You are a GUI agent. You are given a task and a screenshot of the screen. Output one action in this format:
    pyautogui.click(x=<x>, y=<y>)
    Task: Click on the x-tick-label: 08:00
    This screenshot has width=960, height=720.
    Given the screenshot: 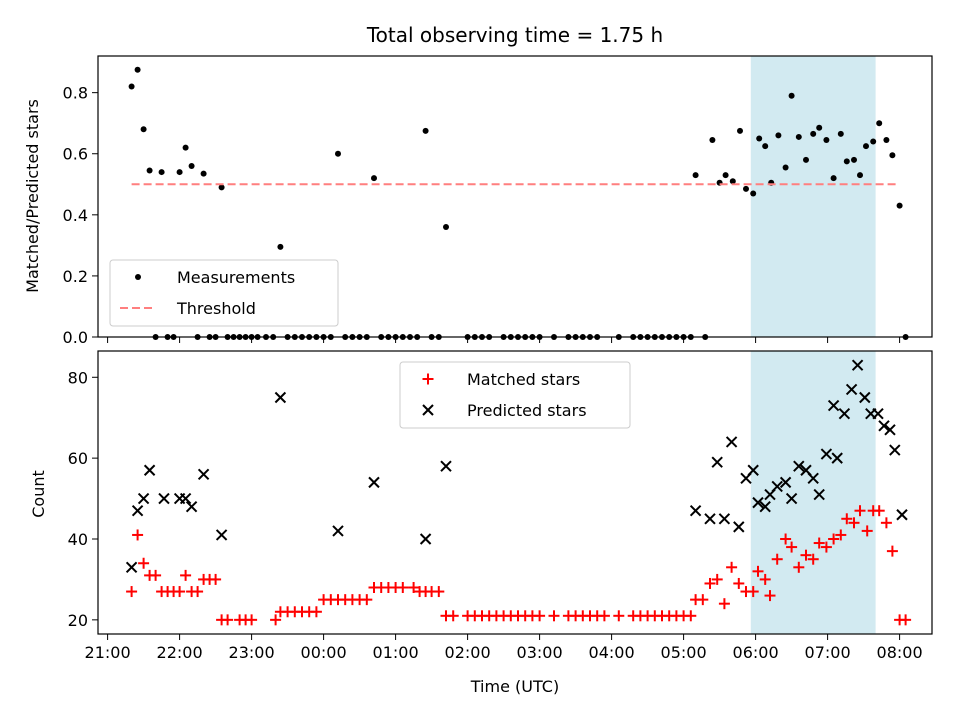 What is the action you would take?
    pyautogui.click(x=900, y=652)
    